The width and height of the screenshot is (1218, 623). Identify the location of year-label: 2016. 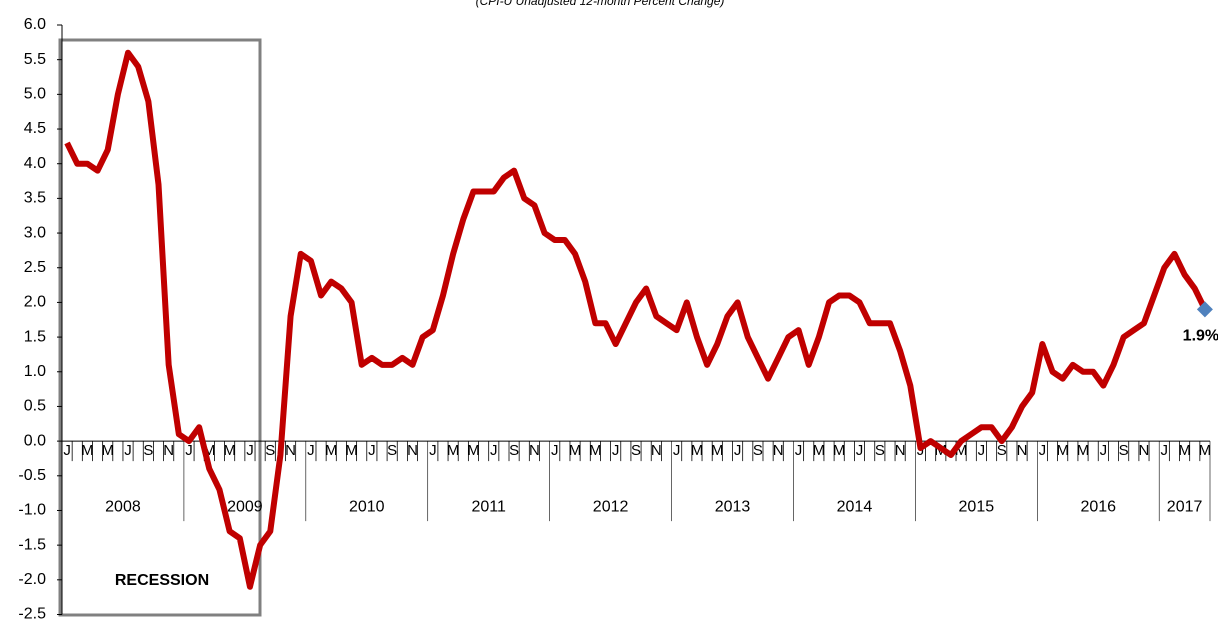
(1098, 506).